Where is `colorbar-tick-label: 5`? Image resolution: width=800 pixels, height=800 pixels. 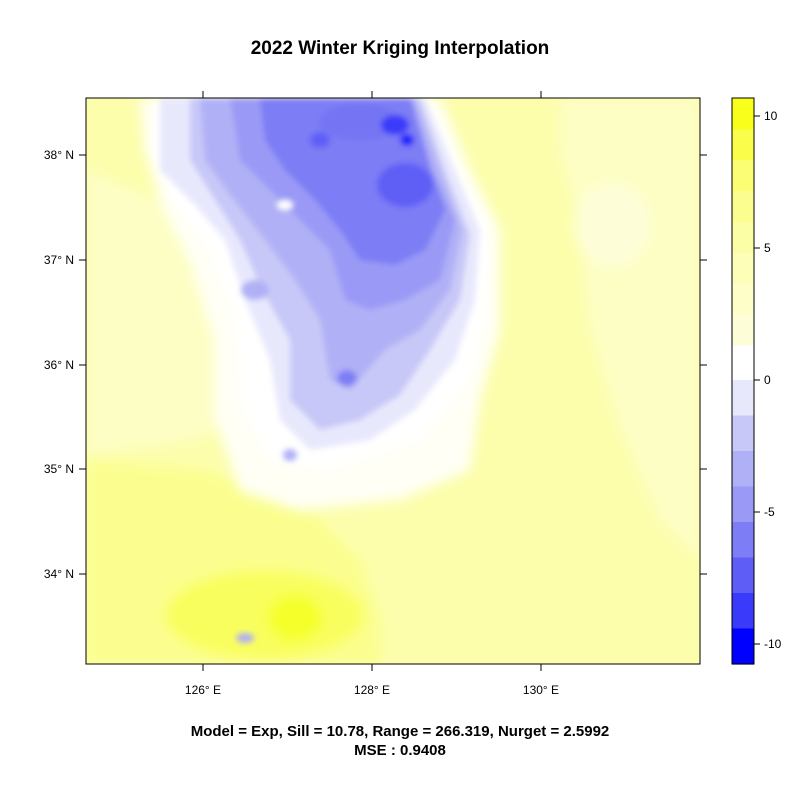
colorbar-tick-label: 5 is located at coordinates (767, 248).